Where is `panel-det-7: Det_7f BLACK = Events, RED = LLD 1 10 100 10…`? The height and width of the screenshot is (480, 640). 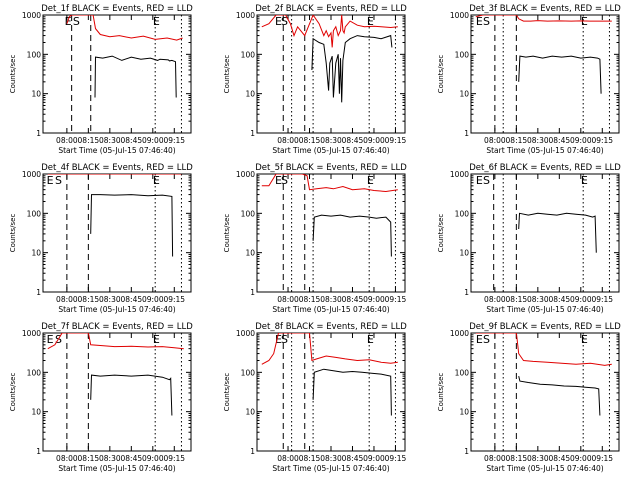 panel-det-7: Det_7f BLACK = Events, RED = LLD 1 10 100 10… is located at coordinates (101, 397).